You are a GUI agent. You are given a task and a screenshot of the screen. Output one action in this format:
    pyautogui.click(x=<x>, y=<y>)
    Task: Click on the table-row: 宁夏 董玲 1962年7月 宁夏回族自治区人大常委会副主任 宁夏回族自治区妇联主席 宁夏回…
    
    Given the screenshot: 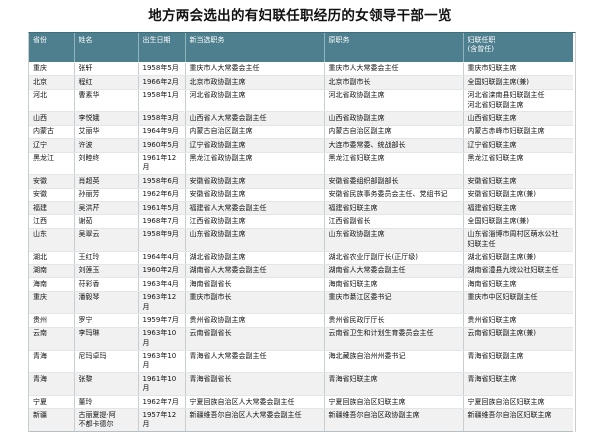 What is the action you would take?
    pyautogui.click(x=301, y=402)
    